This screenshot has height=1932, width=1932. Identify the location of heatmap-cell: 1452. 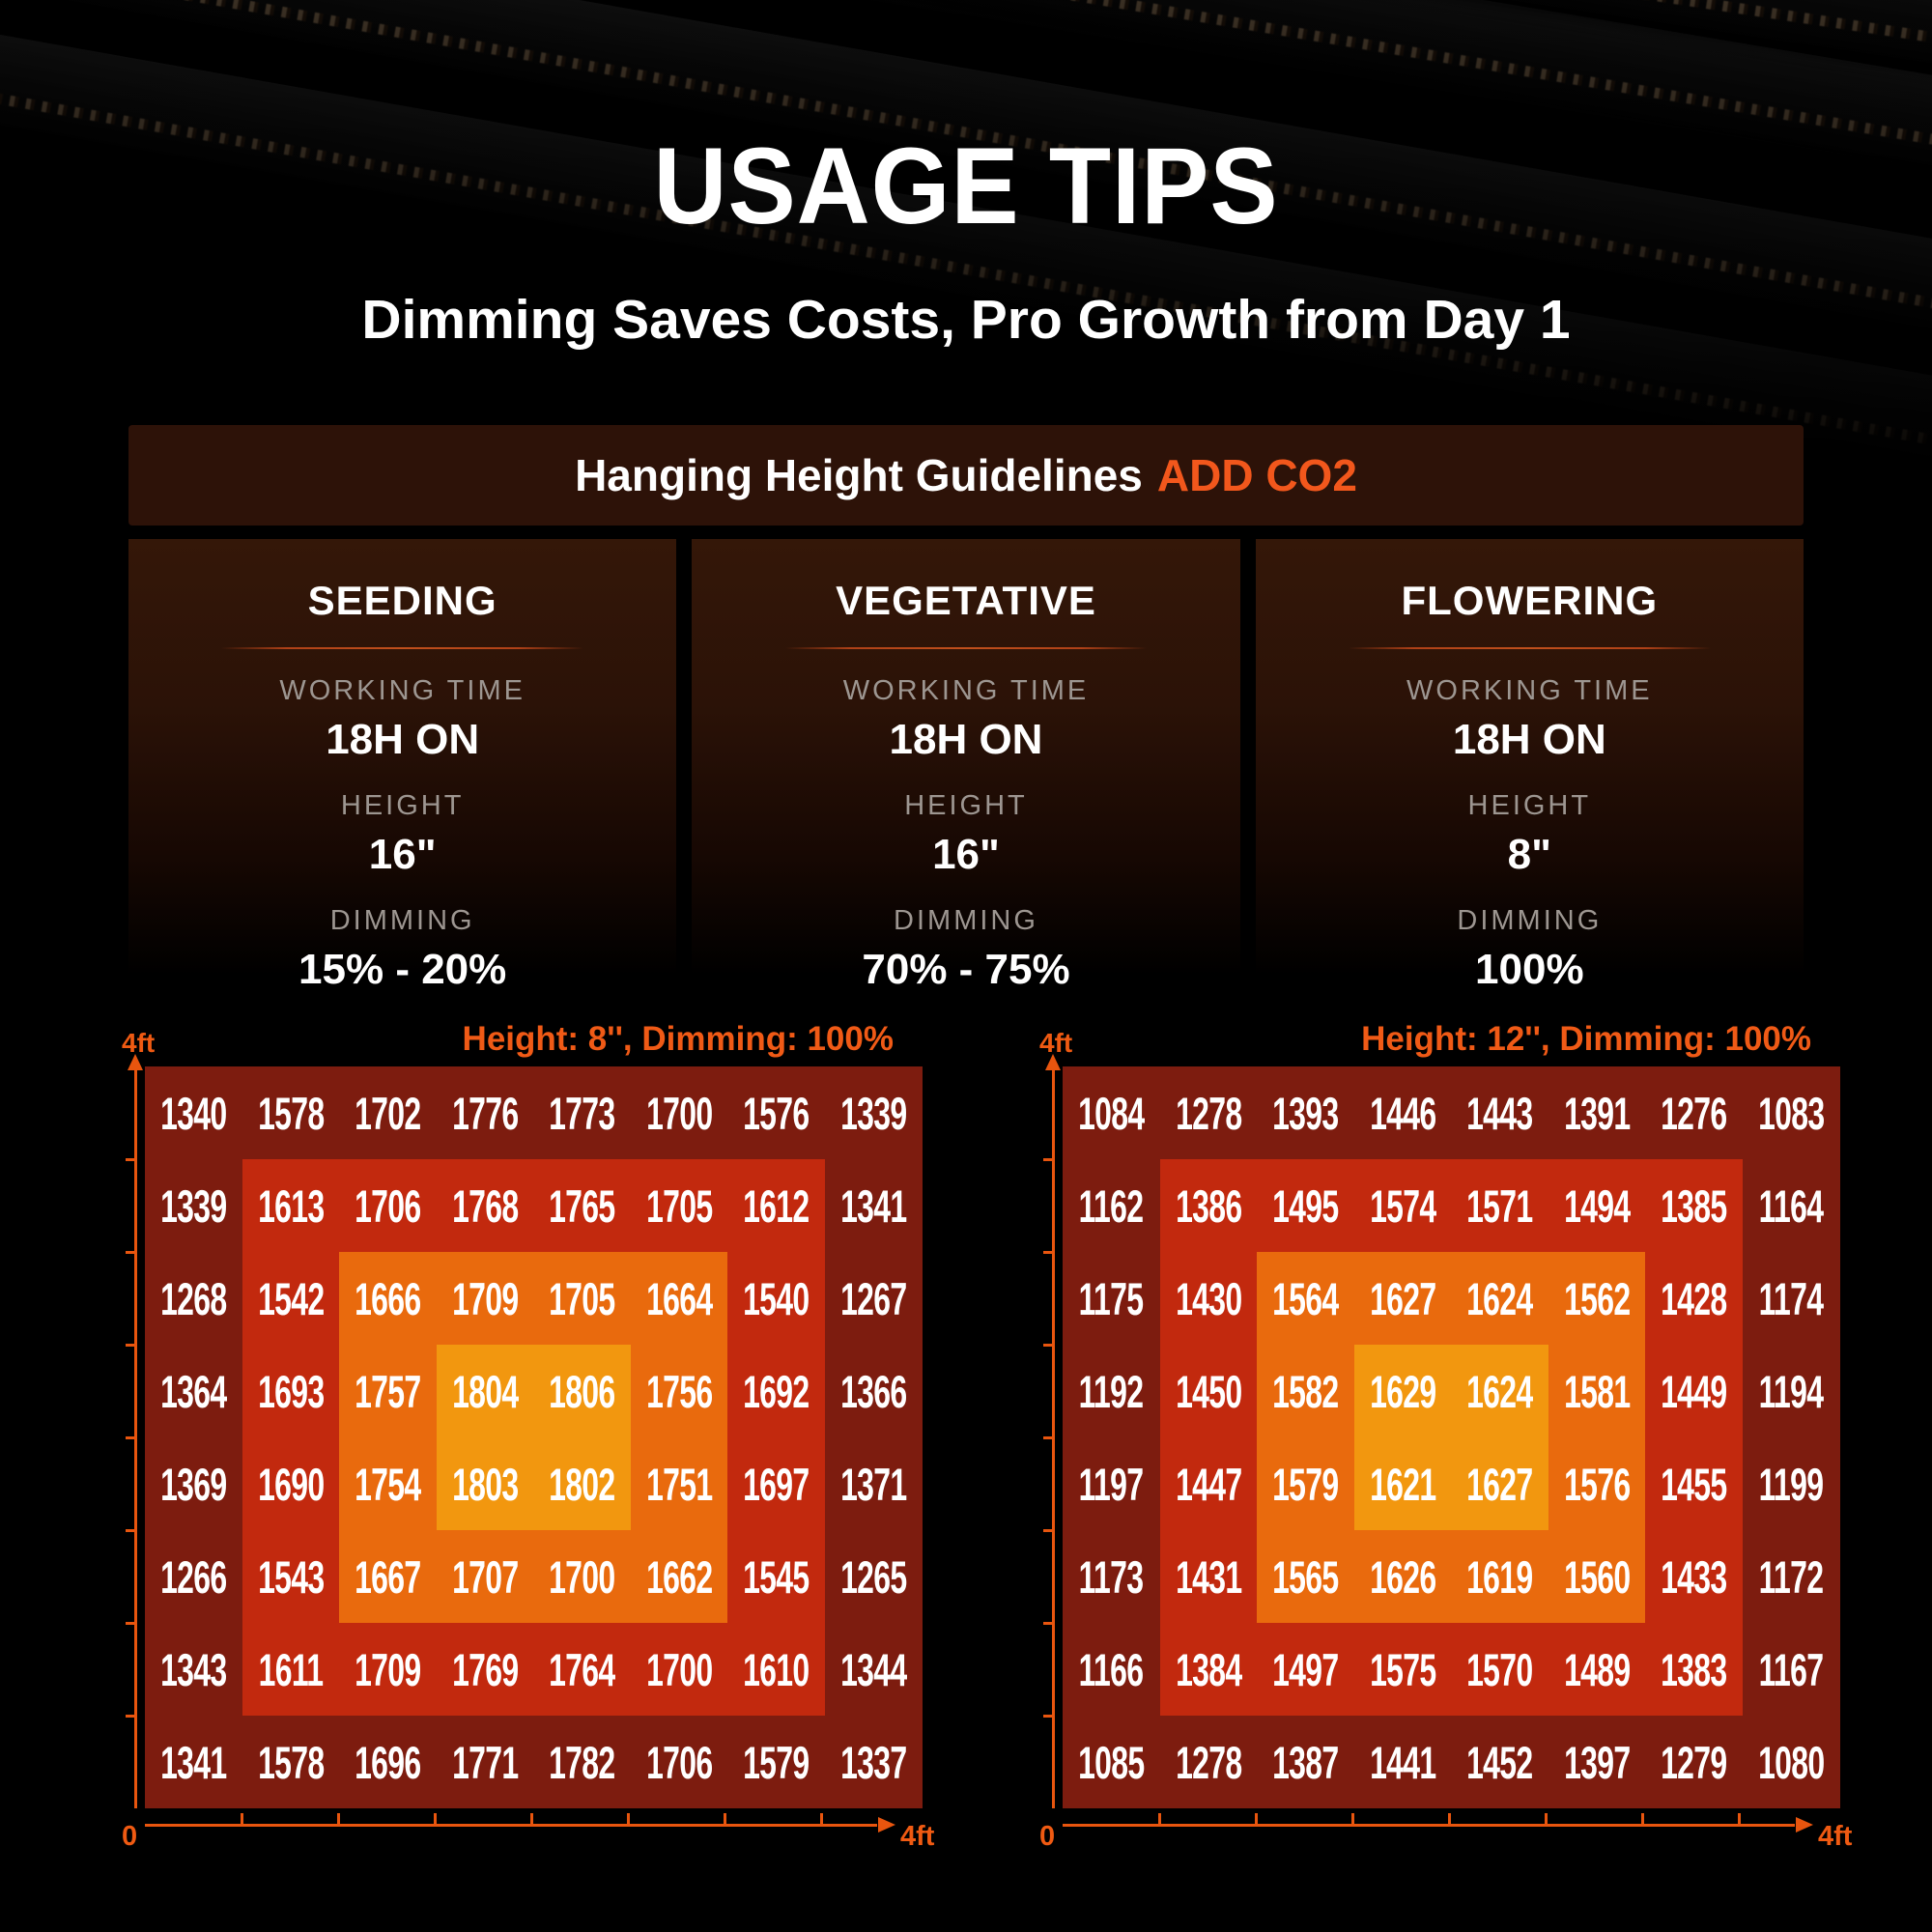
(1499, 1762).